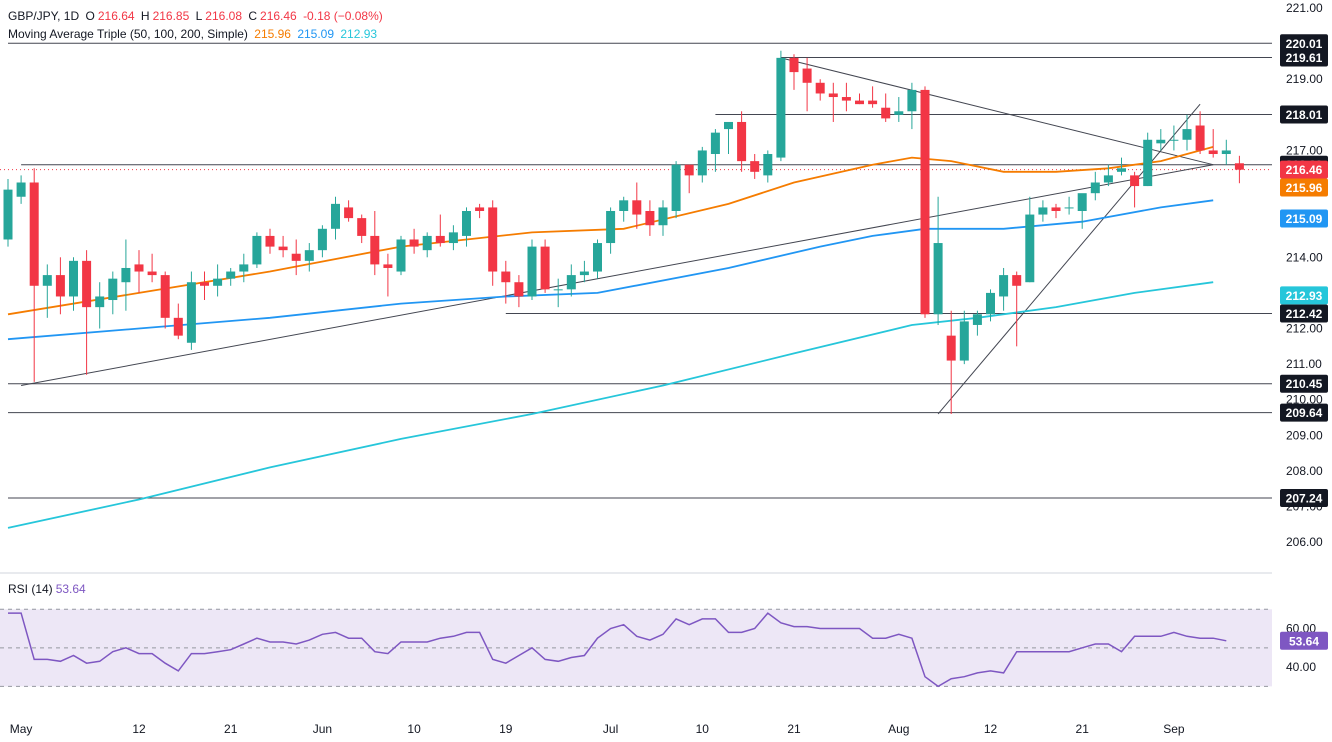 The height and width of the screenshot is (742, 1332). What do you see at coordinates (1304, 296) in the screenshot?
I see `price-tag: 212.93` at bounding box center [1304, 296].